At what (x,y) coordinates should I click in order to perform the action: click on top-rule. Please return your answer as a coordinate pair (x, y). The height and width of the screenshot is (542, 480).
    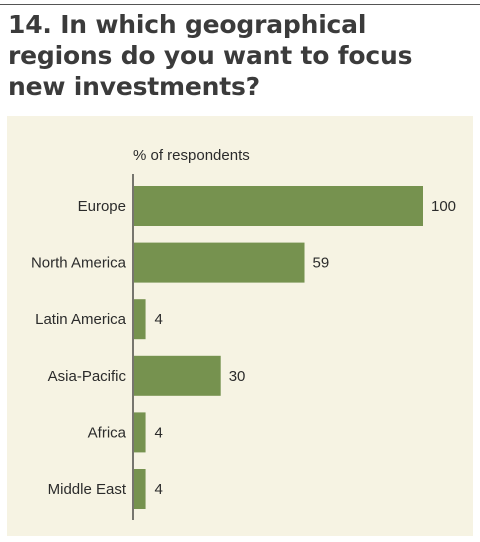
    Looking at the image, I should click on (240, 4).